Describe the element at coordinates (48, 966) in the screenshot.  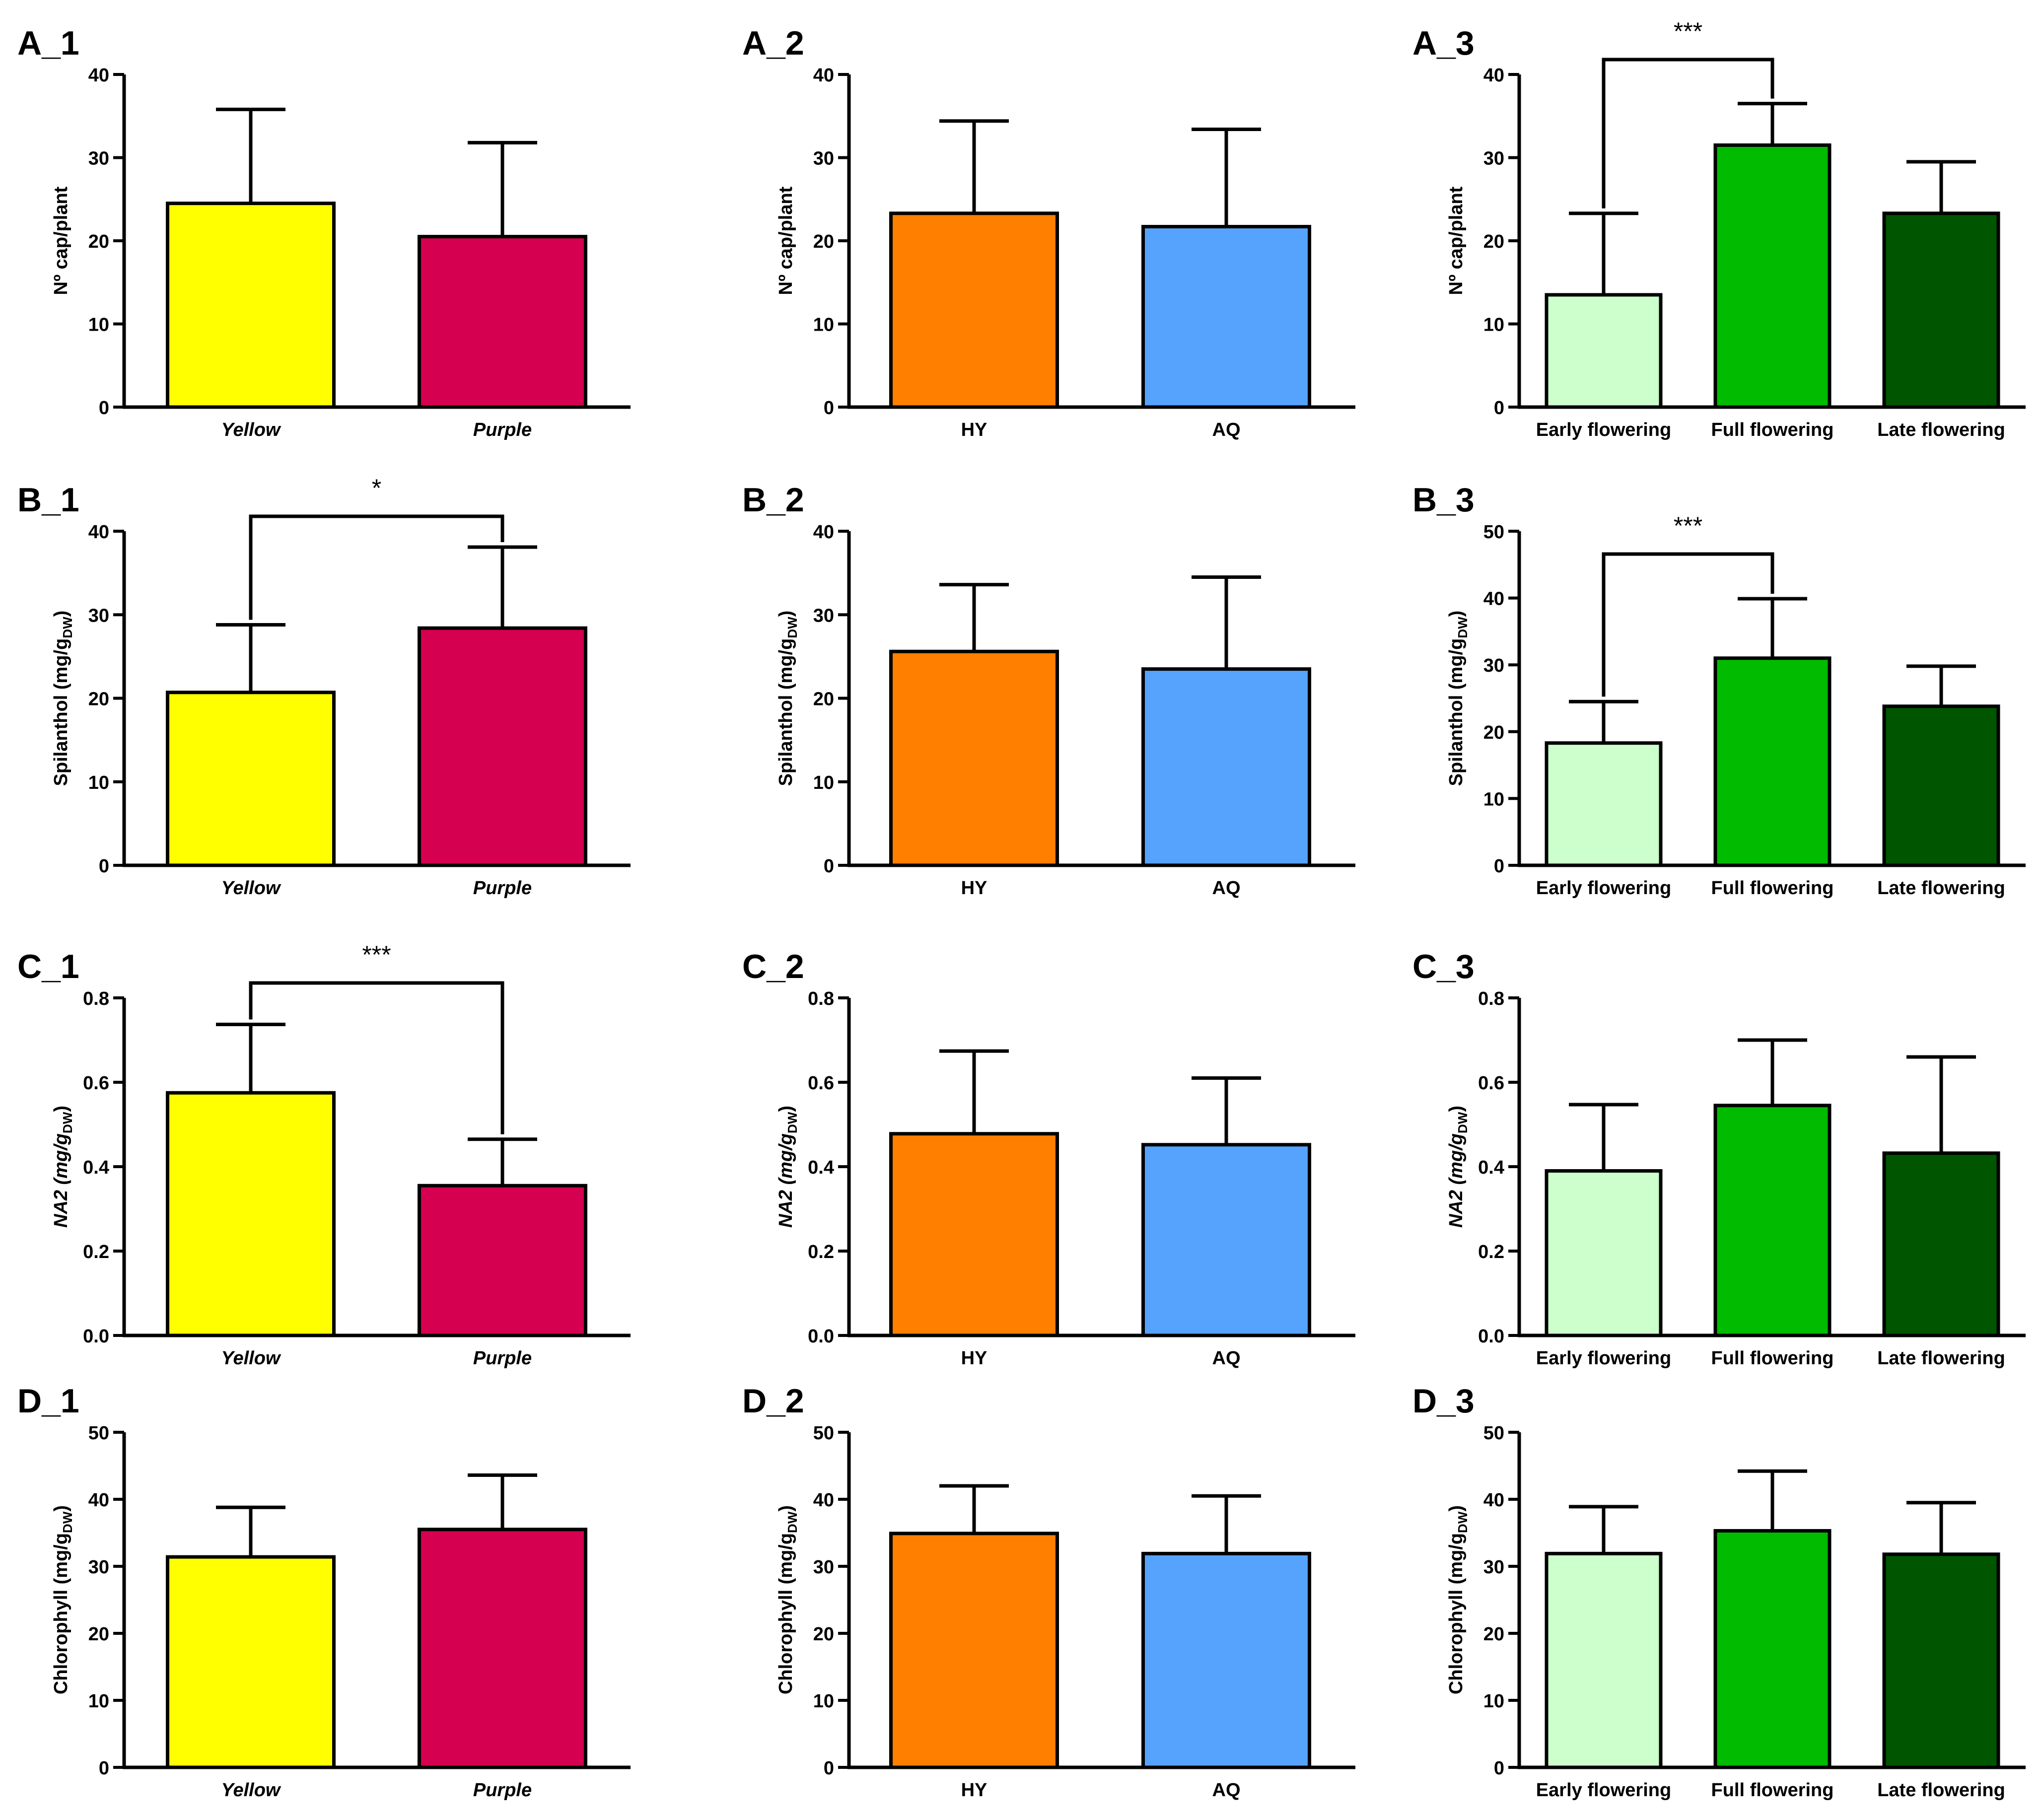
I see `panel-title: C_1` at that location.